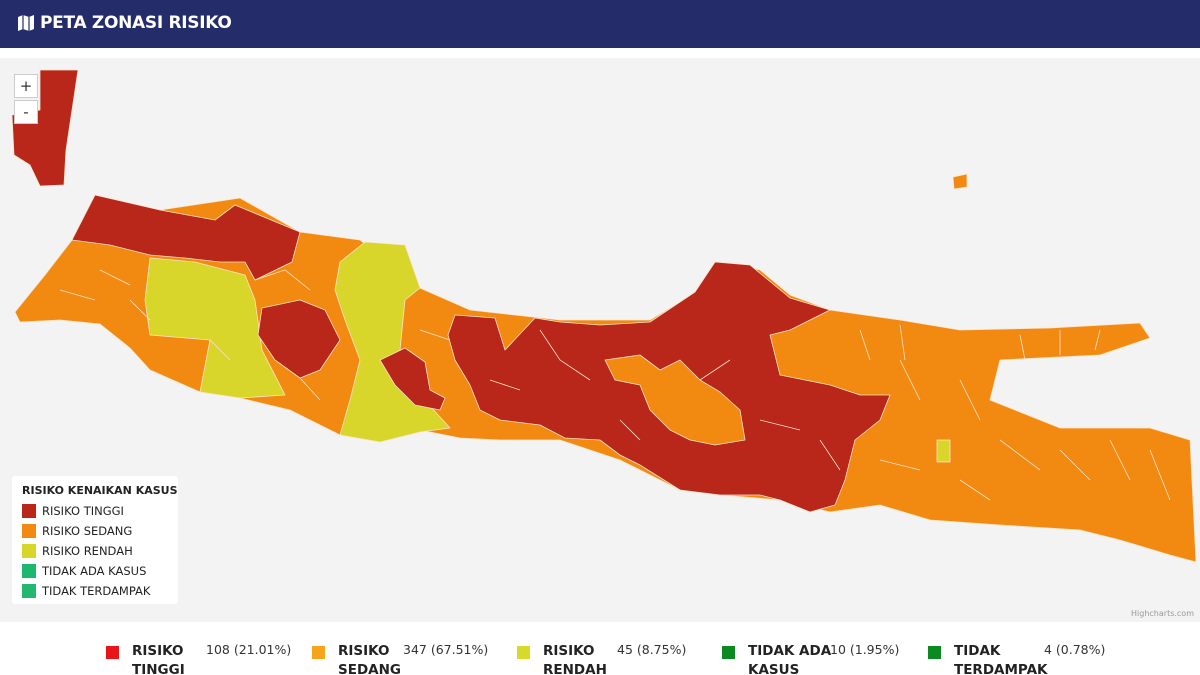 This screenshot has height=675, width=1200. Describe the element at coordinates (652, 649) in the screenshot. I see `stat-value: 45 (8.75%)` at that location.